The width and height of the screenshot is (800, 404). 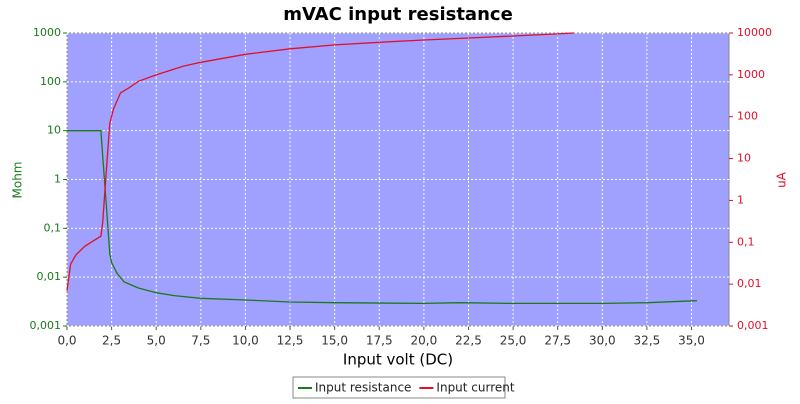 What do you see at coordinates (557, 341) in the screenshot?
I see `x-tick-label: 27,5` at bounding box center [557, 341].